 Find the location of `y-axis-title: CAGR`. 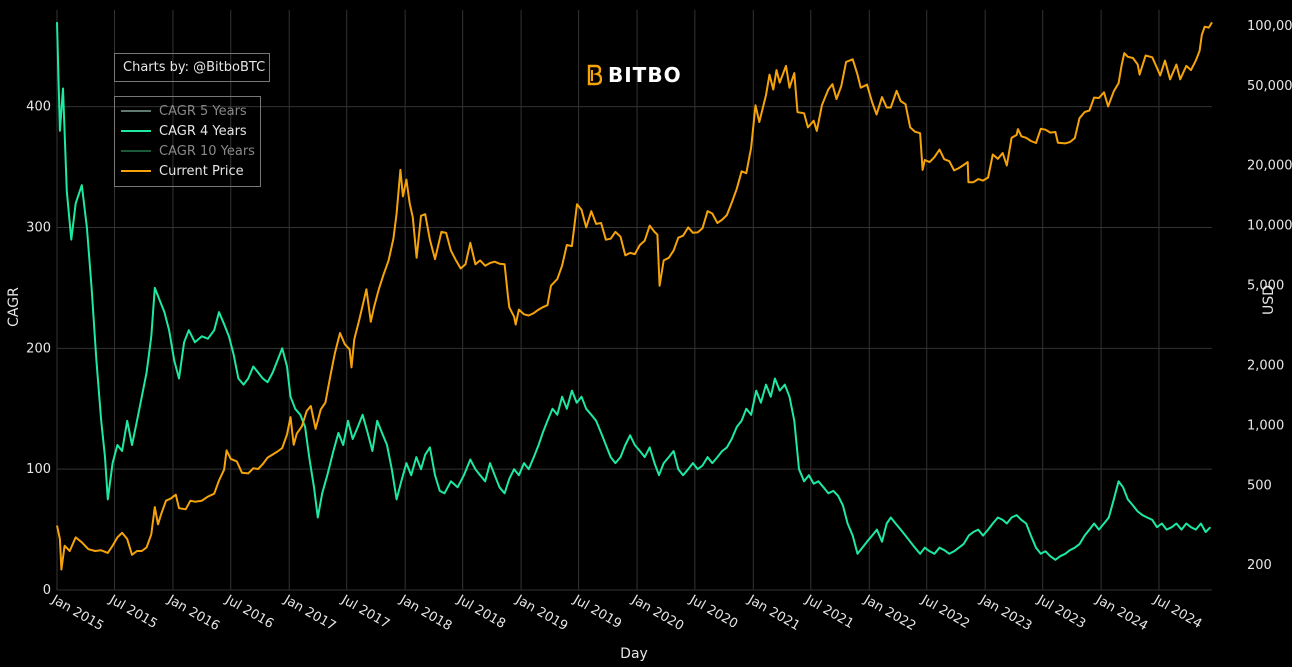

y-axis-title: CAGR is located at coordinates (14, 307).